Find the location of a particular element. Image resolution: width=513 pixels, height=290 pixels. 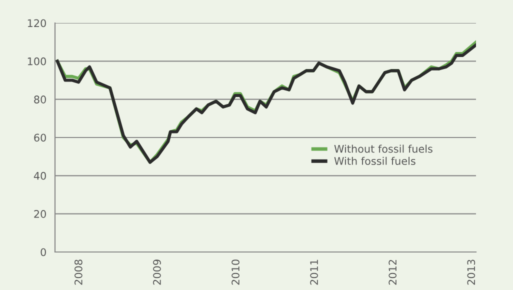

y-tick-label: 60 is located at coordinates (40, 138).